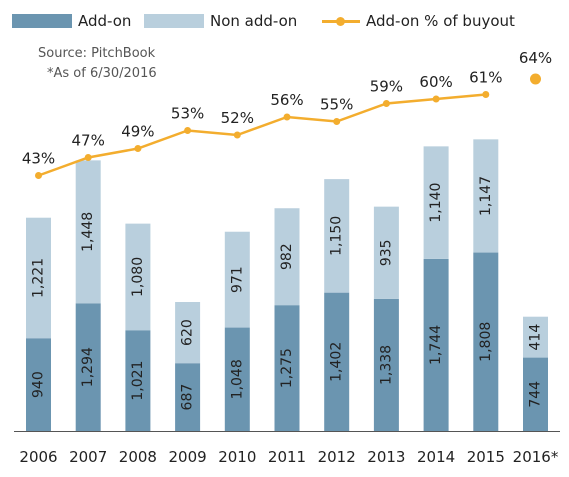 The height and width of the screenshot is (477, 569). I want to click on bar-nonaddon-label: 1,221, so click(39, 278).